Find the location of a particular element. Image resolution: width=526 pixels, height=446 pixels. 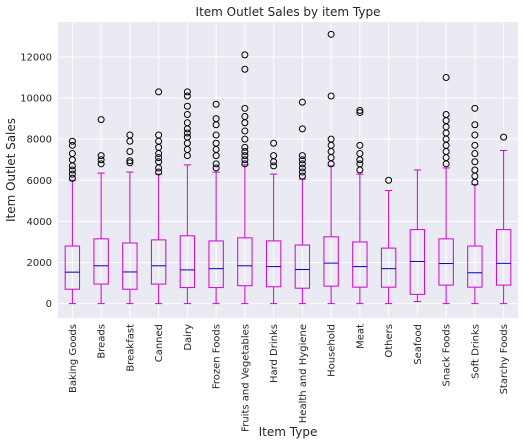

x-tick-label: Frozen Foods is located at coordinates (217, 356).